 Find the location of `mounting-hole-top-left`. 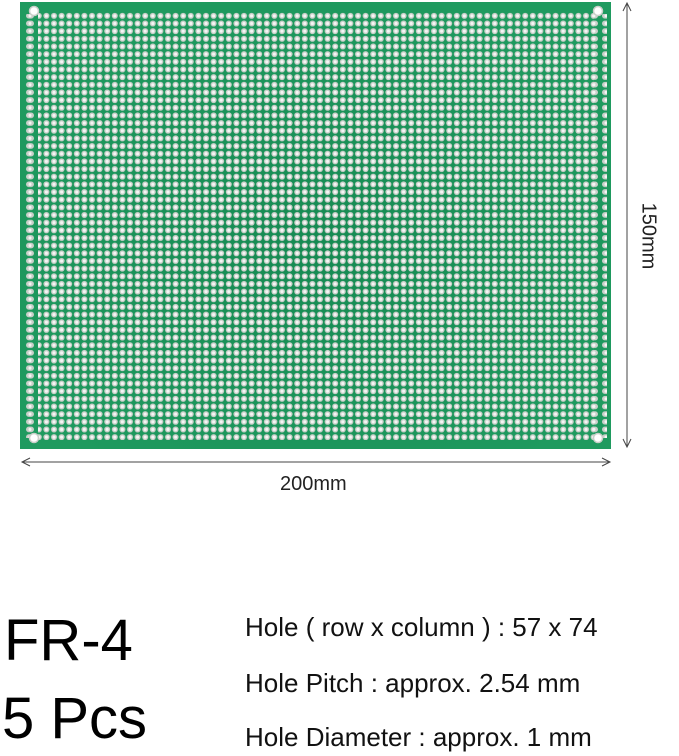

mounting-hole-top-left is located at coordinates (34, 11).